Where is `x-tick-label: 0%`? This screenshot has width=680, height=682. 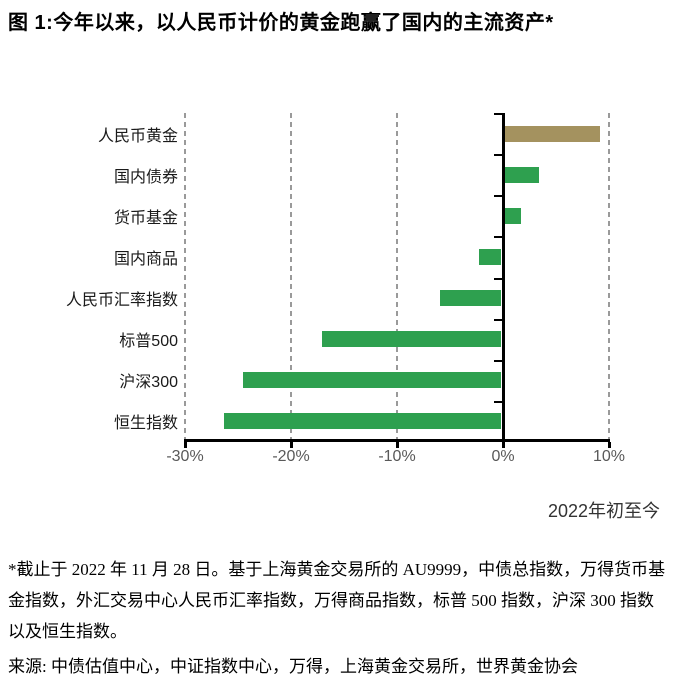
x-tick-label: 0% is located at coordinates (503, 456).